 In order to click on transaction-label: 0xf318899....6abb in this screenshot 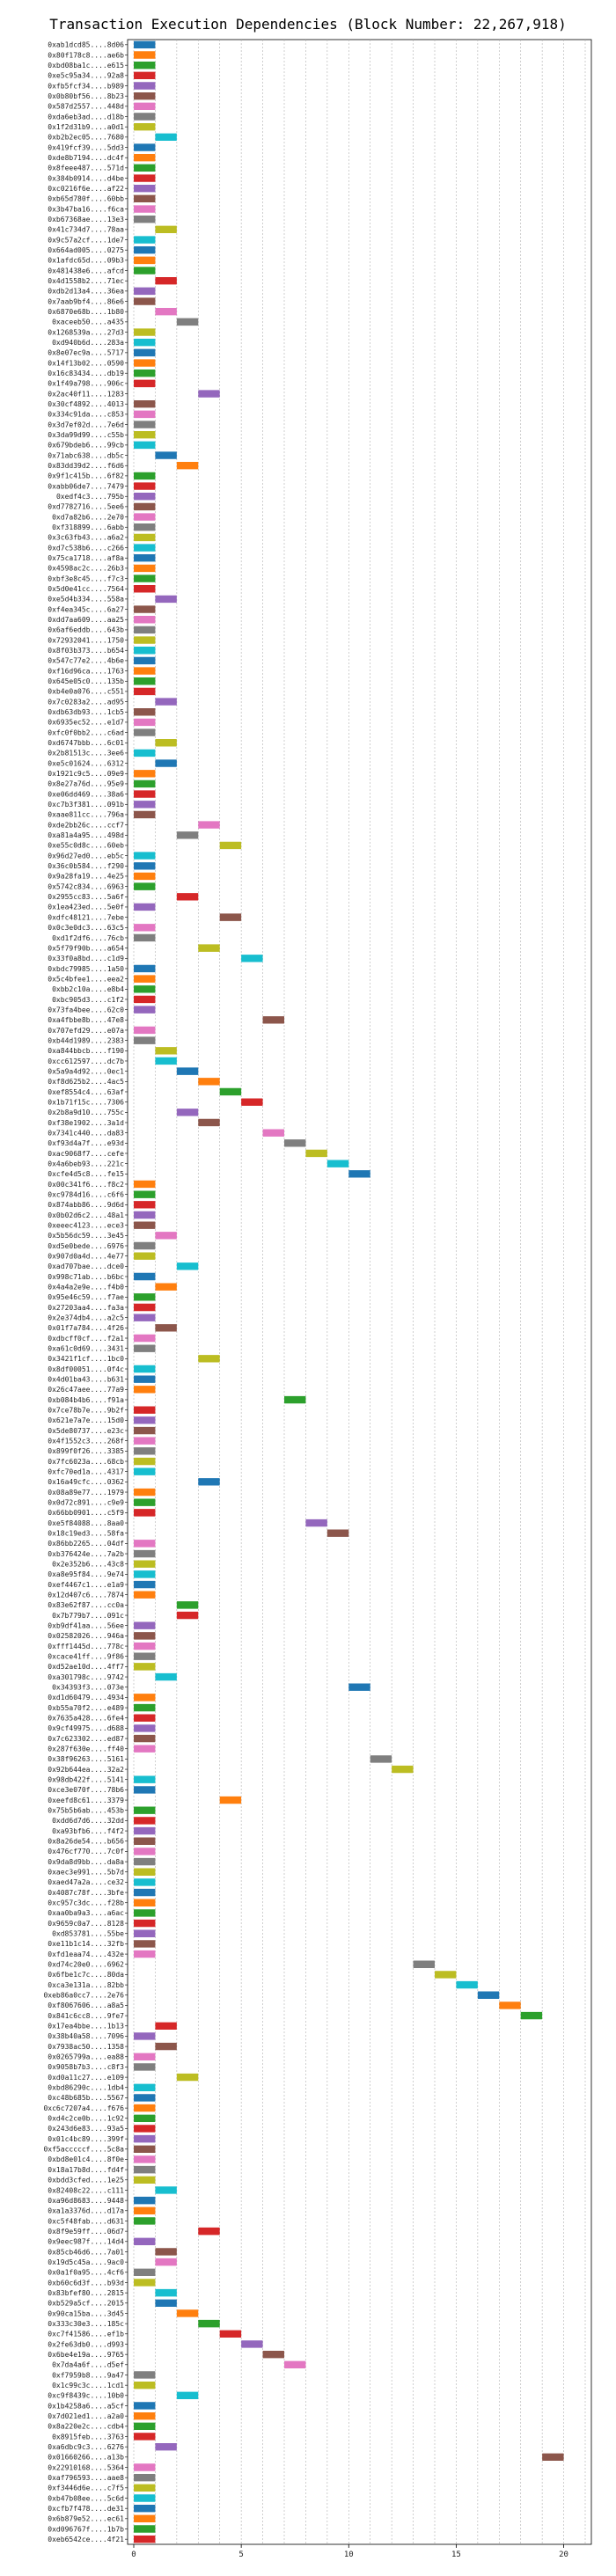, I will do `click(88, 527)`.